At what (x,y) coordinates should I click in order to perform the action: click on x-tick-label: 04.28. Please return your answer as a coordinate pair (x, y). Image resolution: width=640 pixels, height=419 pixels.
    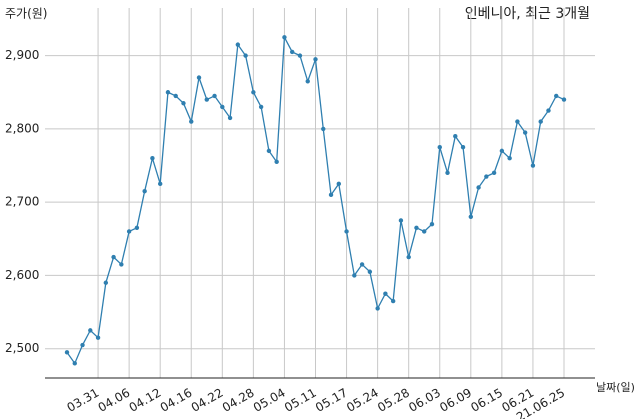
    Looking at the image, I should click on (238, 400).